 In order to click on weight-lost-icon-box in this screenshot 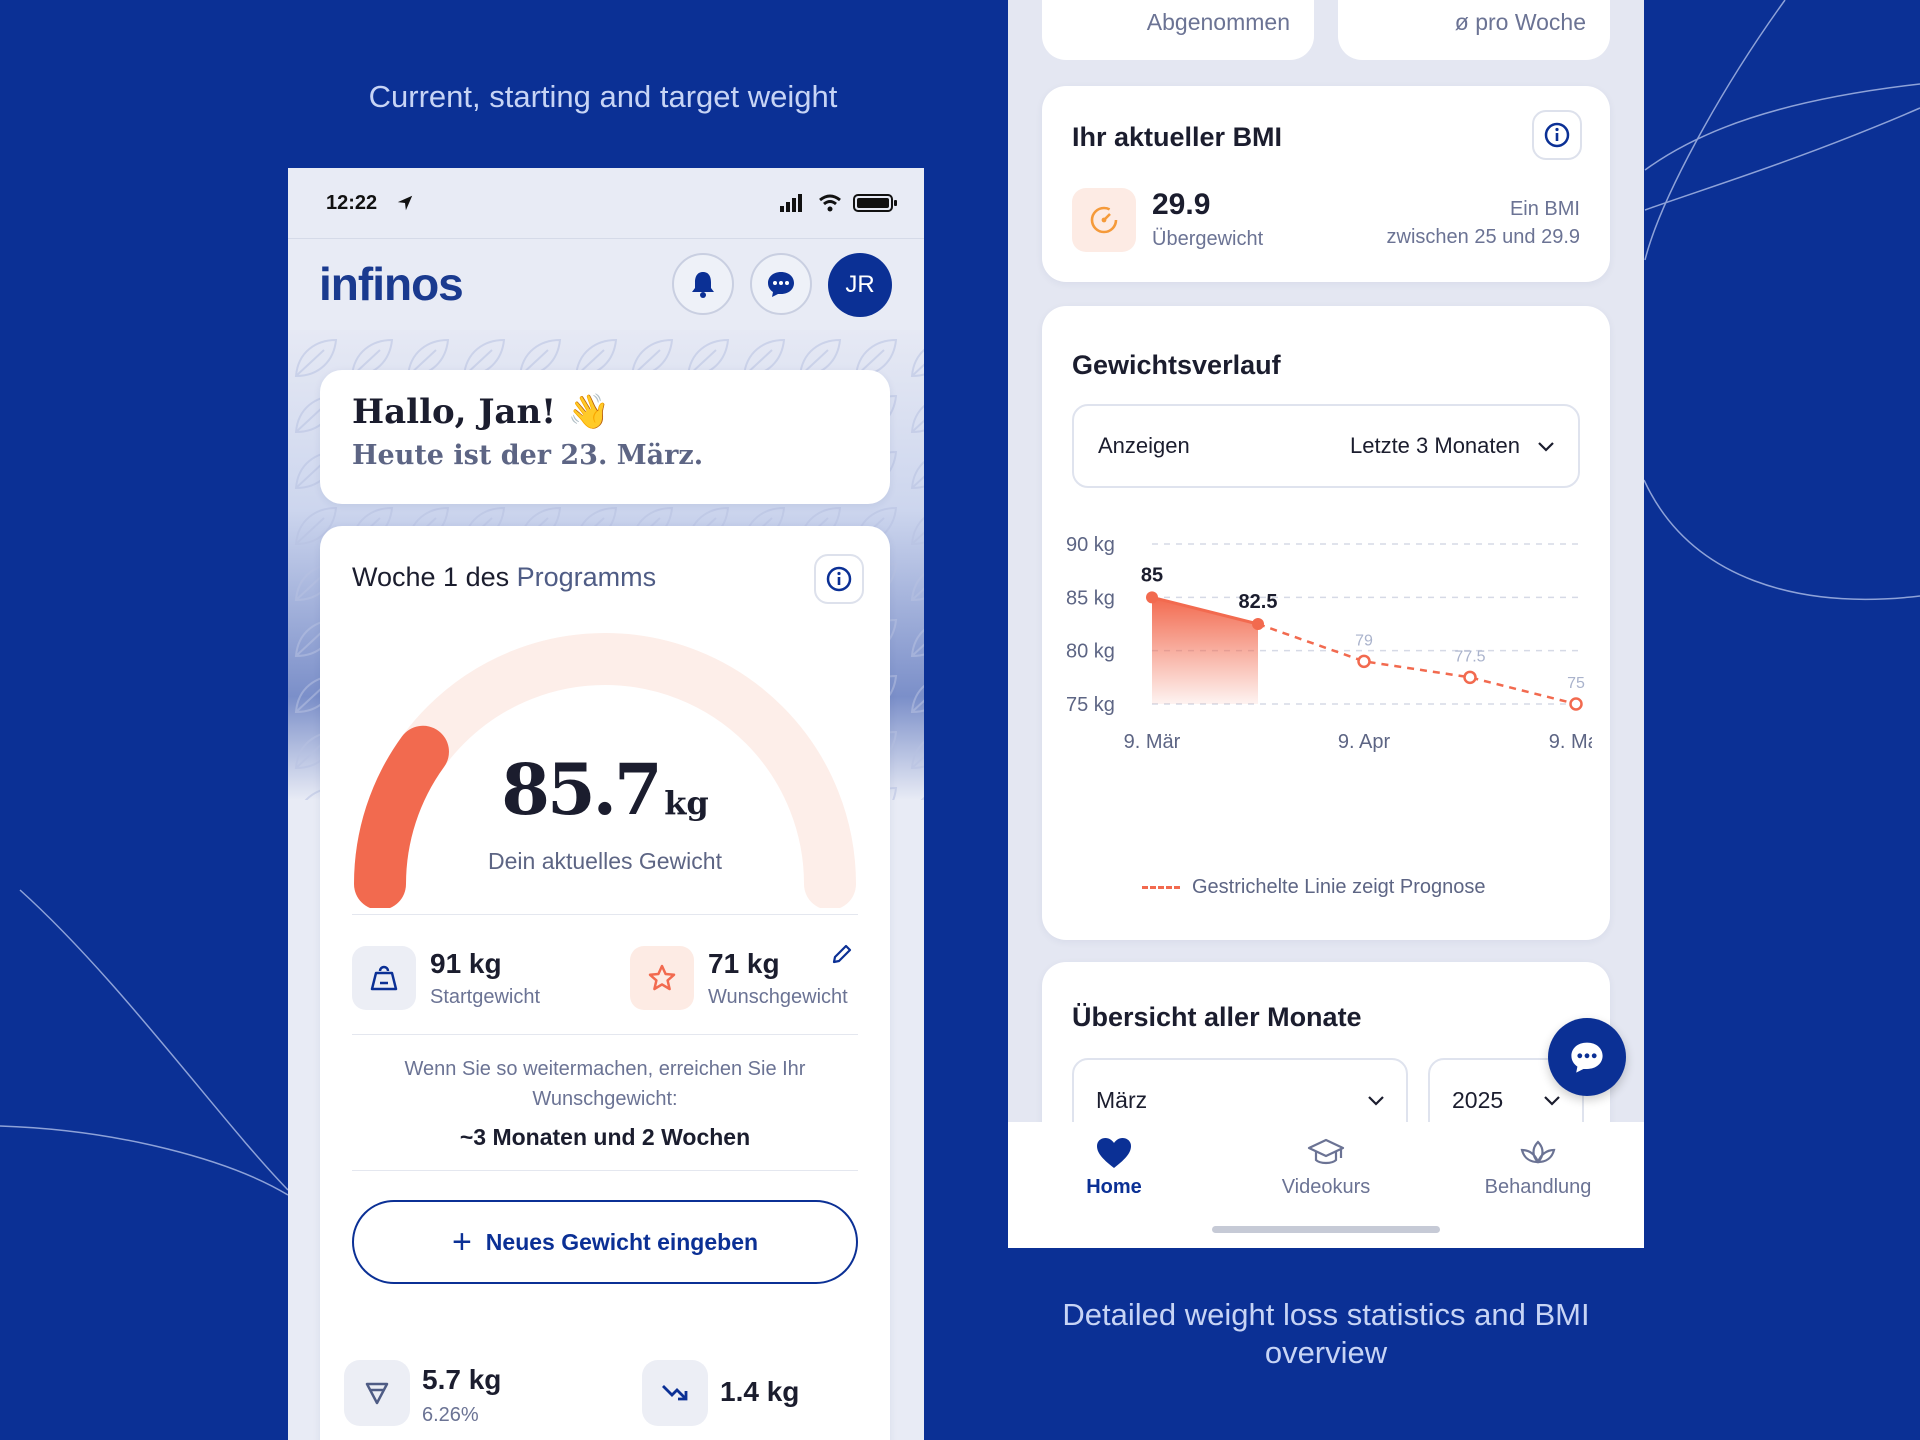, I will do `click(377, 1393)`.